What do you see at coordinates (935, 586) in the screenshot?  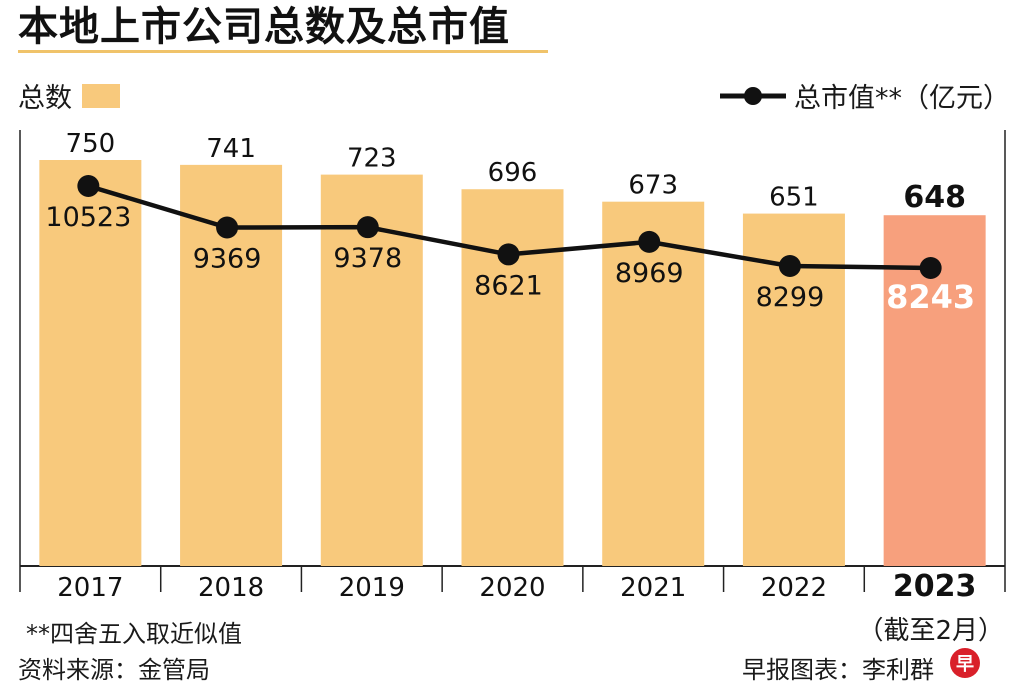 I see `x-label-2023: 2023` at bounding box center [935, 586].